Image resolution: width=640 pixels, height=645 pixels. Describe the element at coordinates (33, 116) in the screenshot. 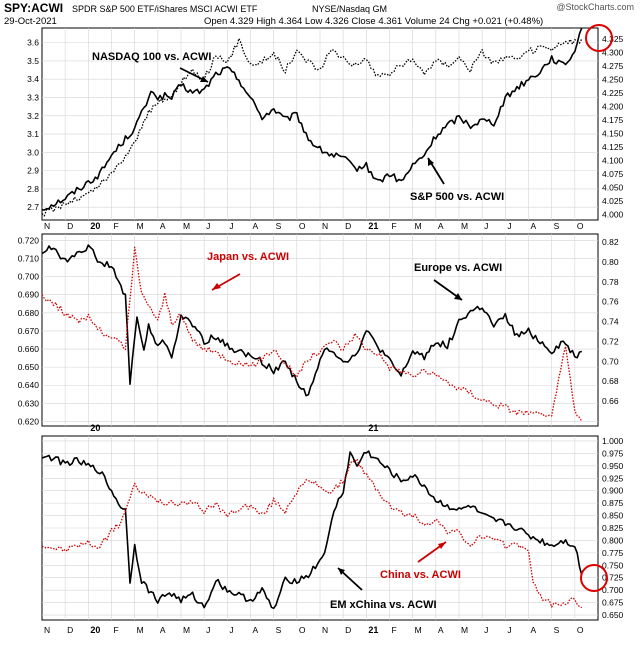

I see `left-tick-label: 3.2` at that location.